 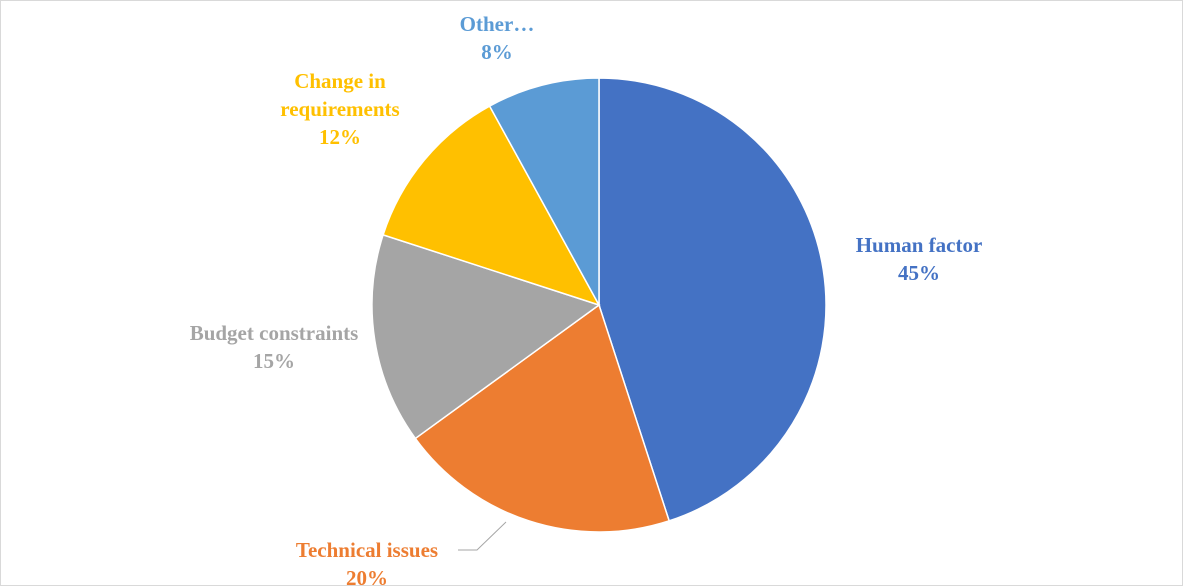 I want to click on slice-name-text: Technical issues, so click(x=367, y=550).